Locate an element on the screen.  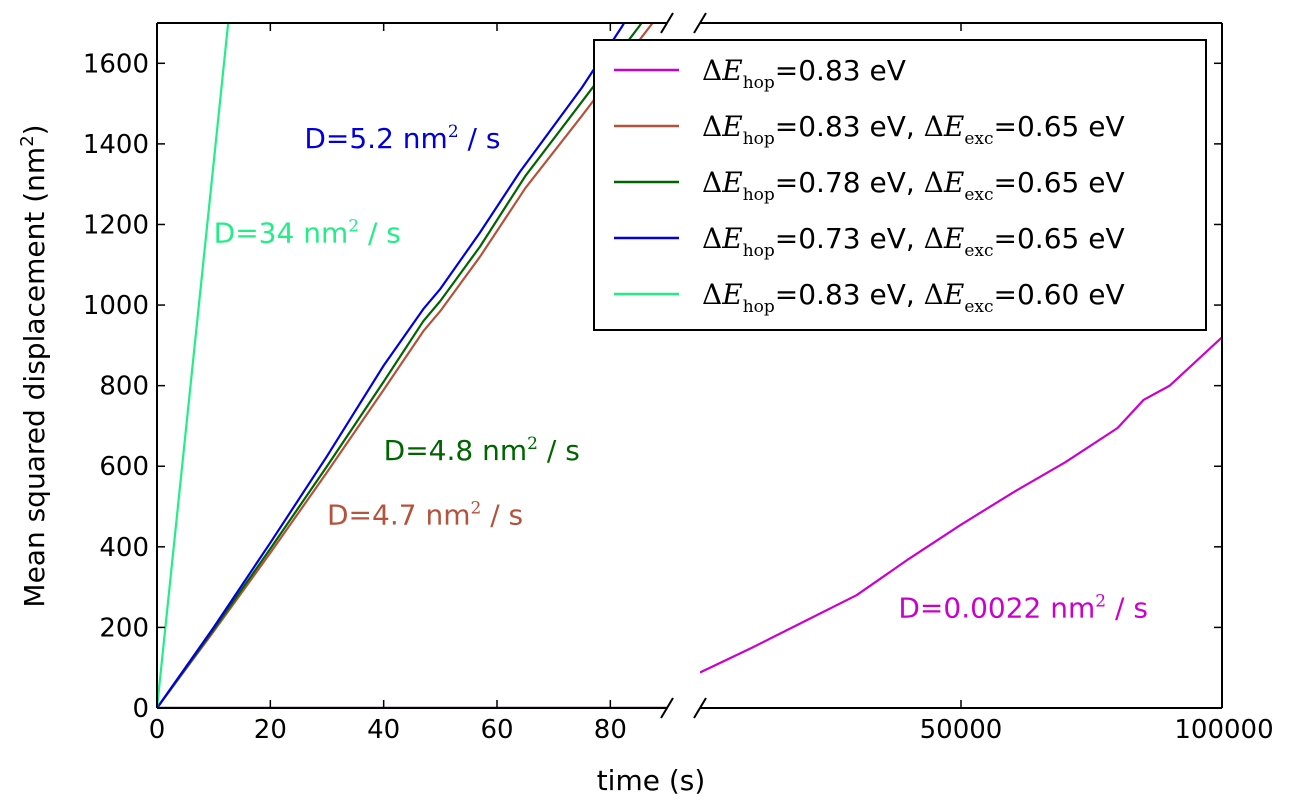
legend-hop-value: =0.73 eV, is located at coordinates (845, 238).